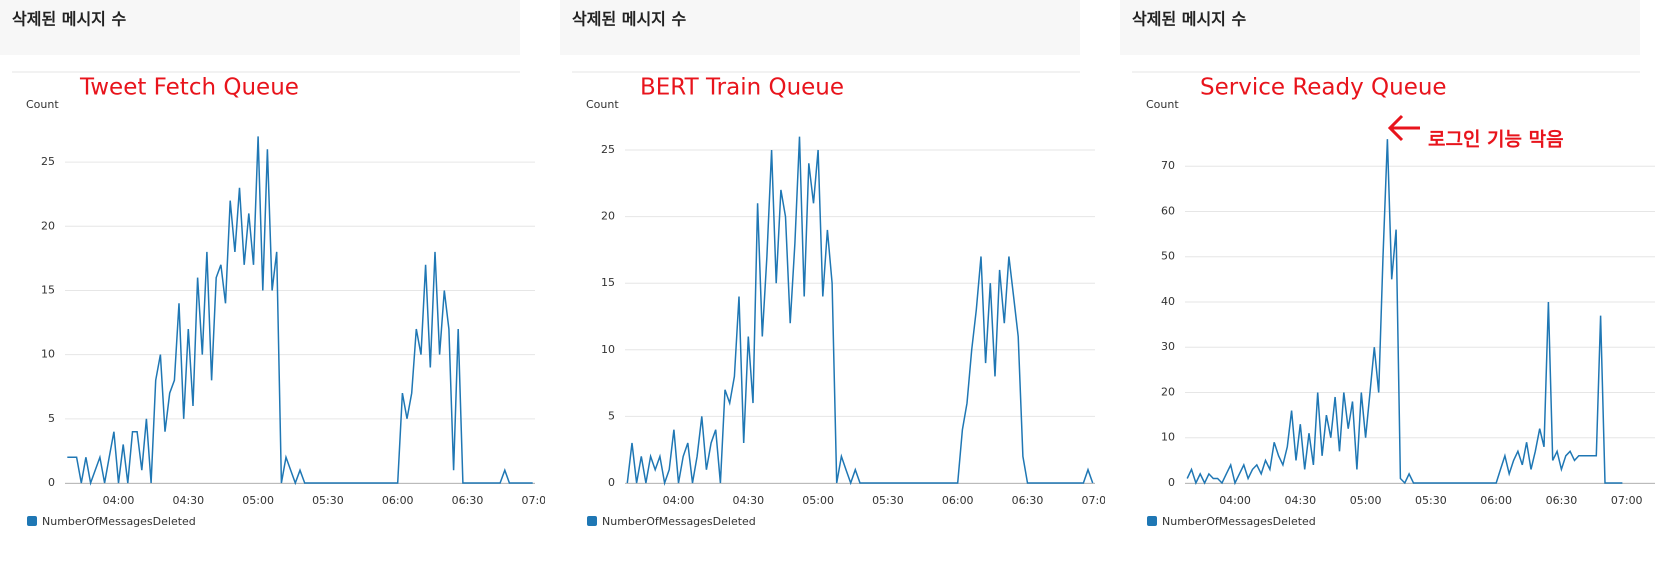 This screenshot has width=1665, height=573. Describe the element at coordinates (1168, 346) in the screenshot. I see `y-tick-label: 30` at that location.